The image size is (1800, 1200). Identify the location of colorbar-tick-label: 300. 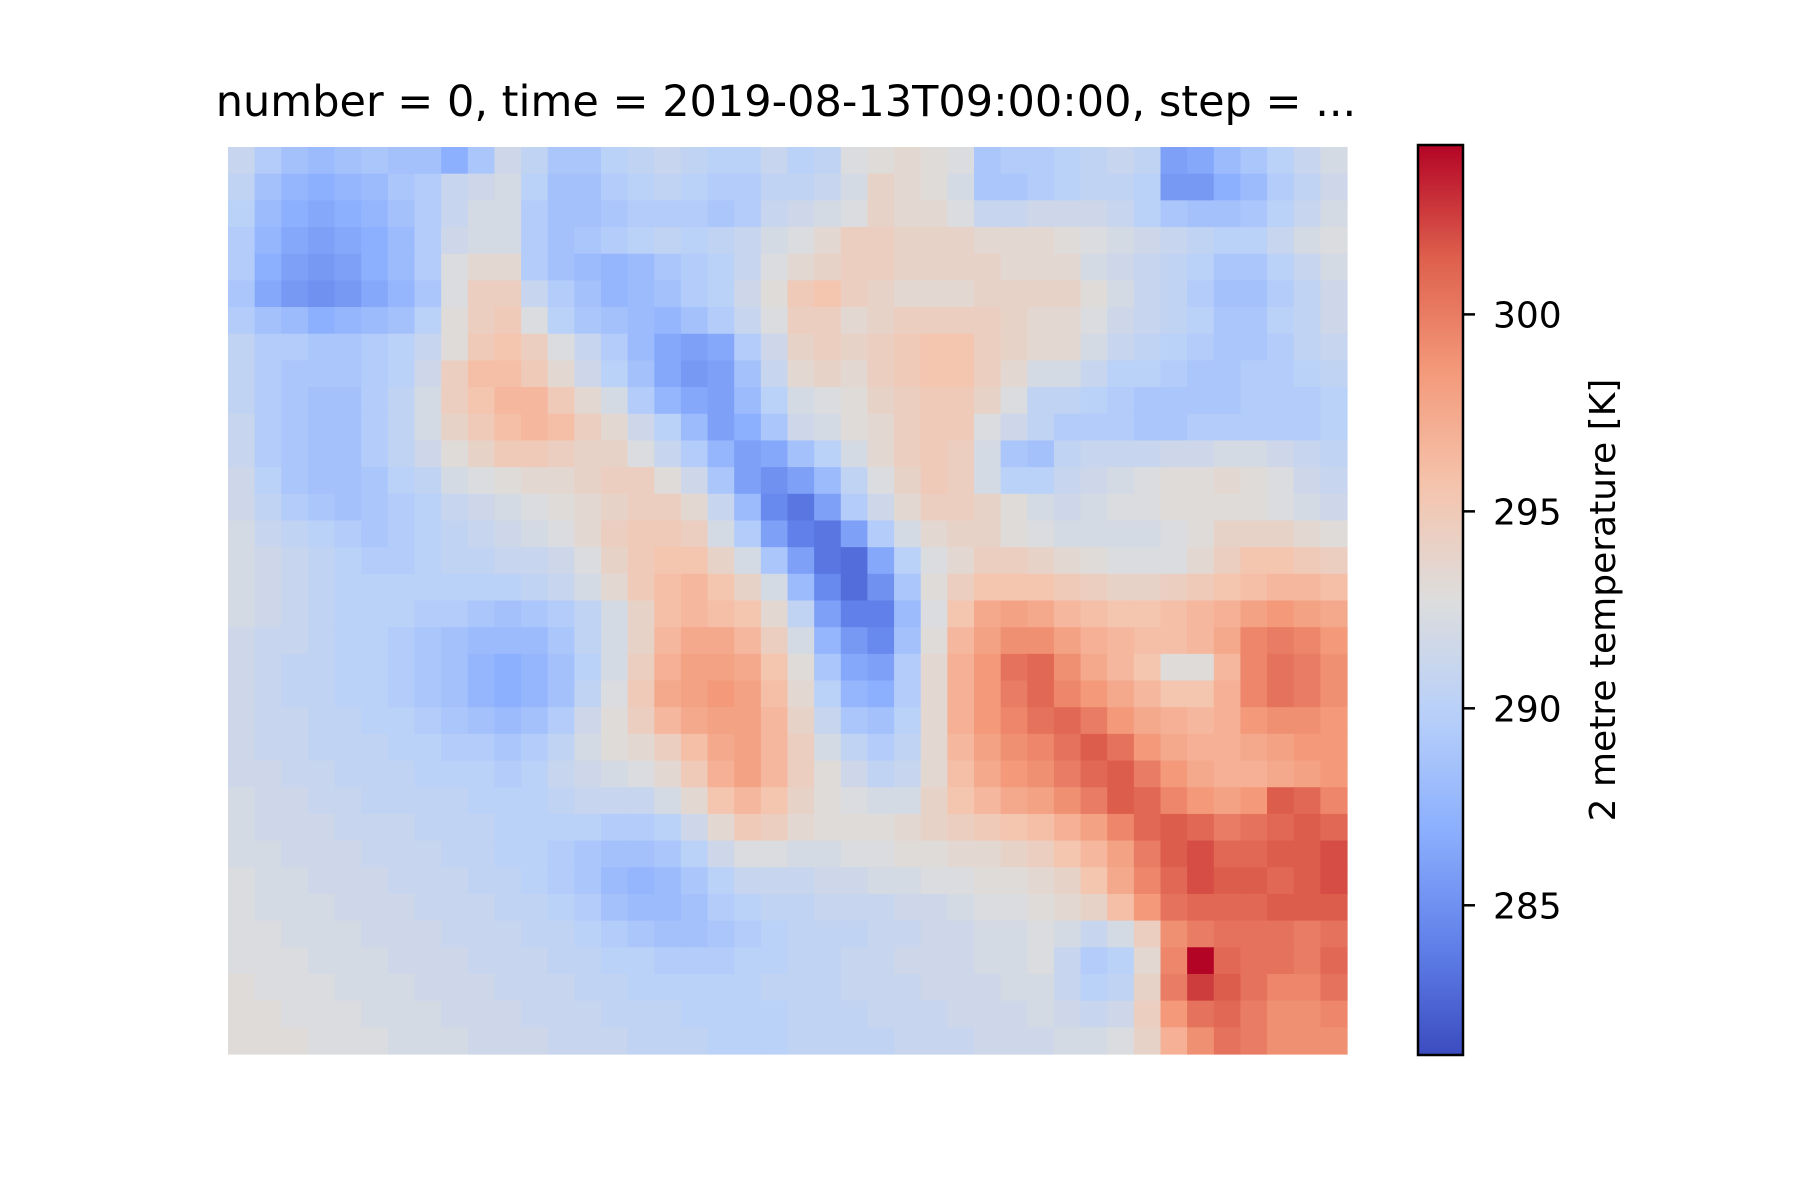
(1527, 315).